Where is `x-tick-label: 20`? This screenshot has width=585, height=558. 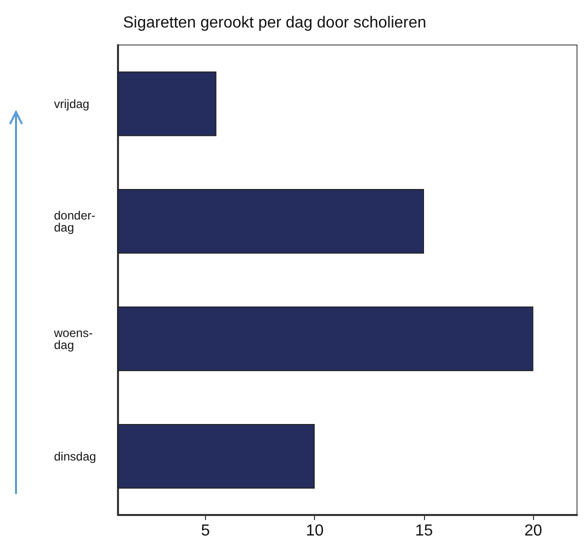 x-tick-label: 20 is located at coordinates (533, 531).